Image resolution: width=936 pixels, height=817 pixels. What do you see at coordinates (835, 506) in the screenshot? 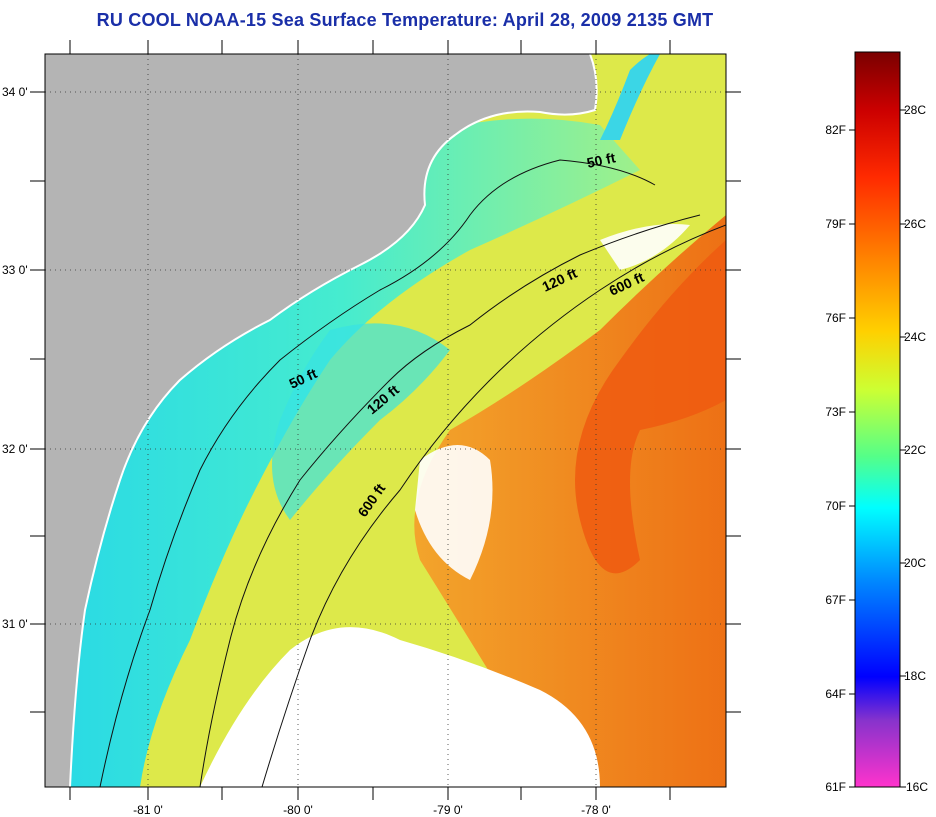
I see `colorbar-f-70: 70F` at bounding box center [835, 506].